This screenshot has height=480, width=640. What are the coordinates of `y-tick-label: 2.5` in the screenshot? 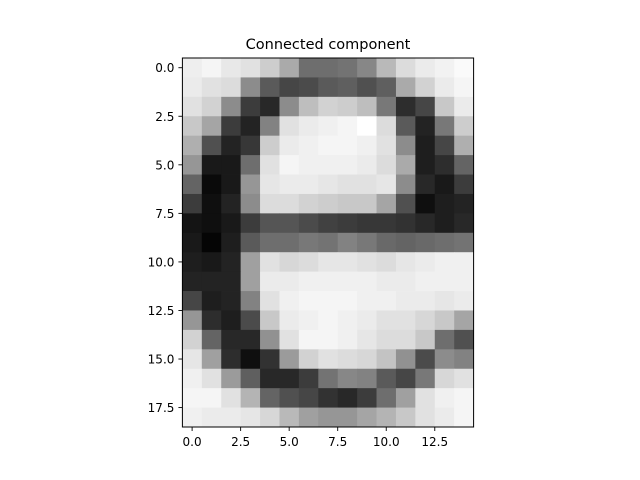 It's located at (164, 117).